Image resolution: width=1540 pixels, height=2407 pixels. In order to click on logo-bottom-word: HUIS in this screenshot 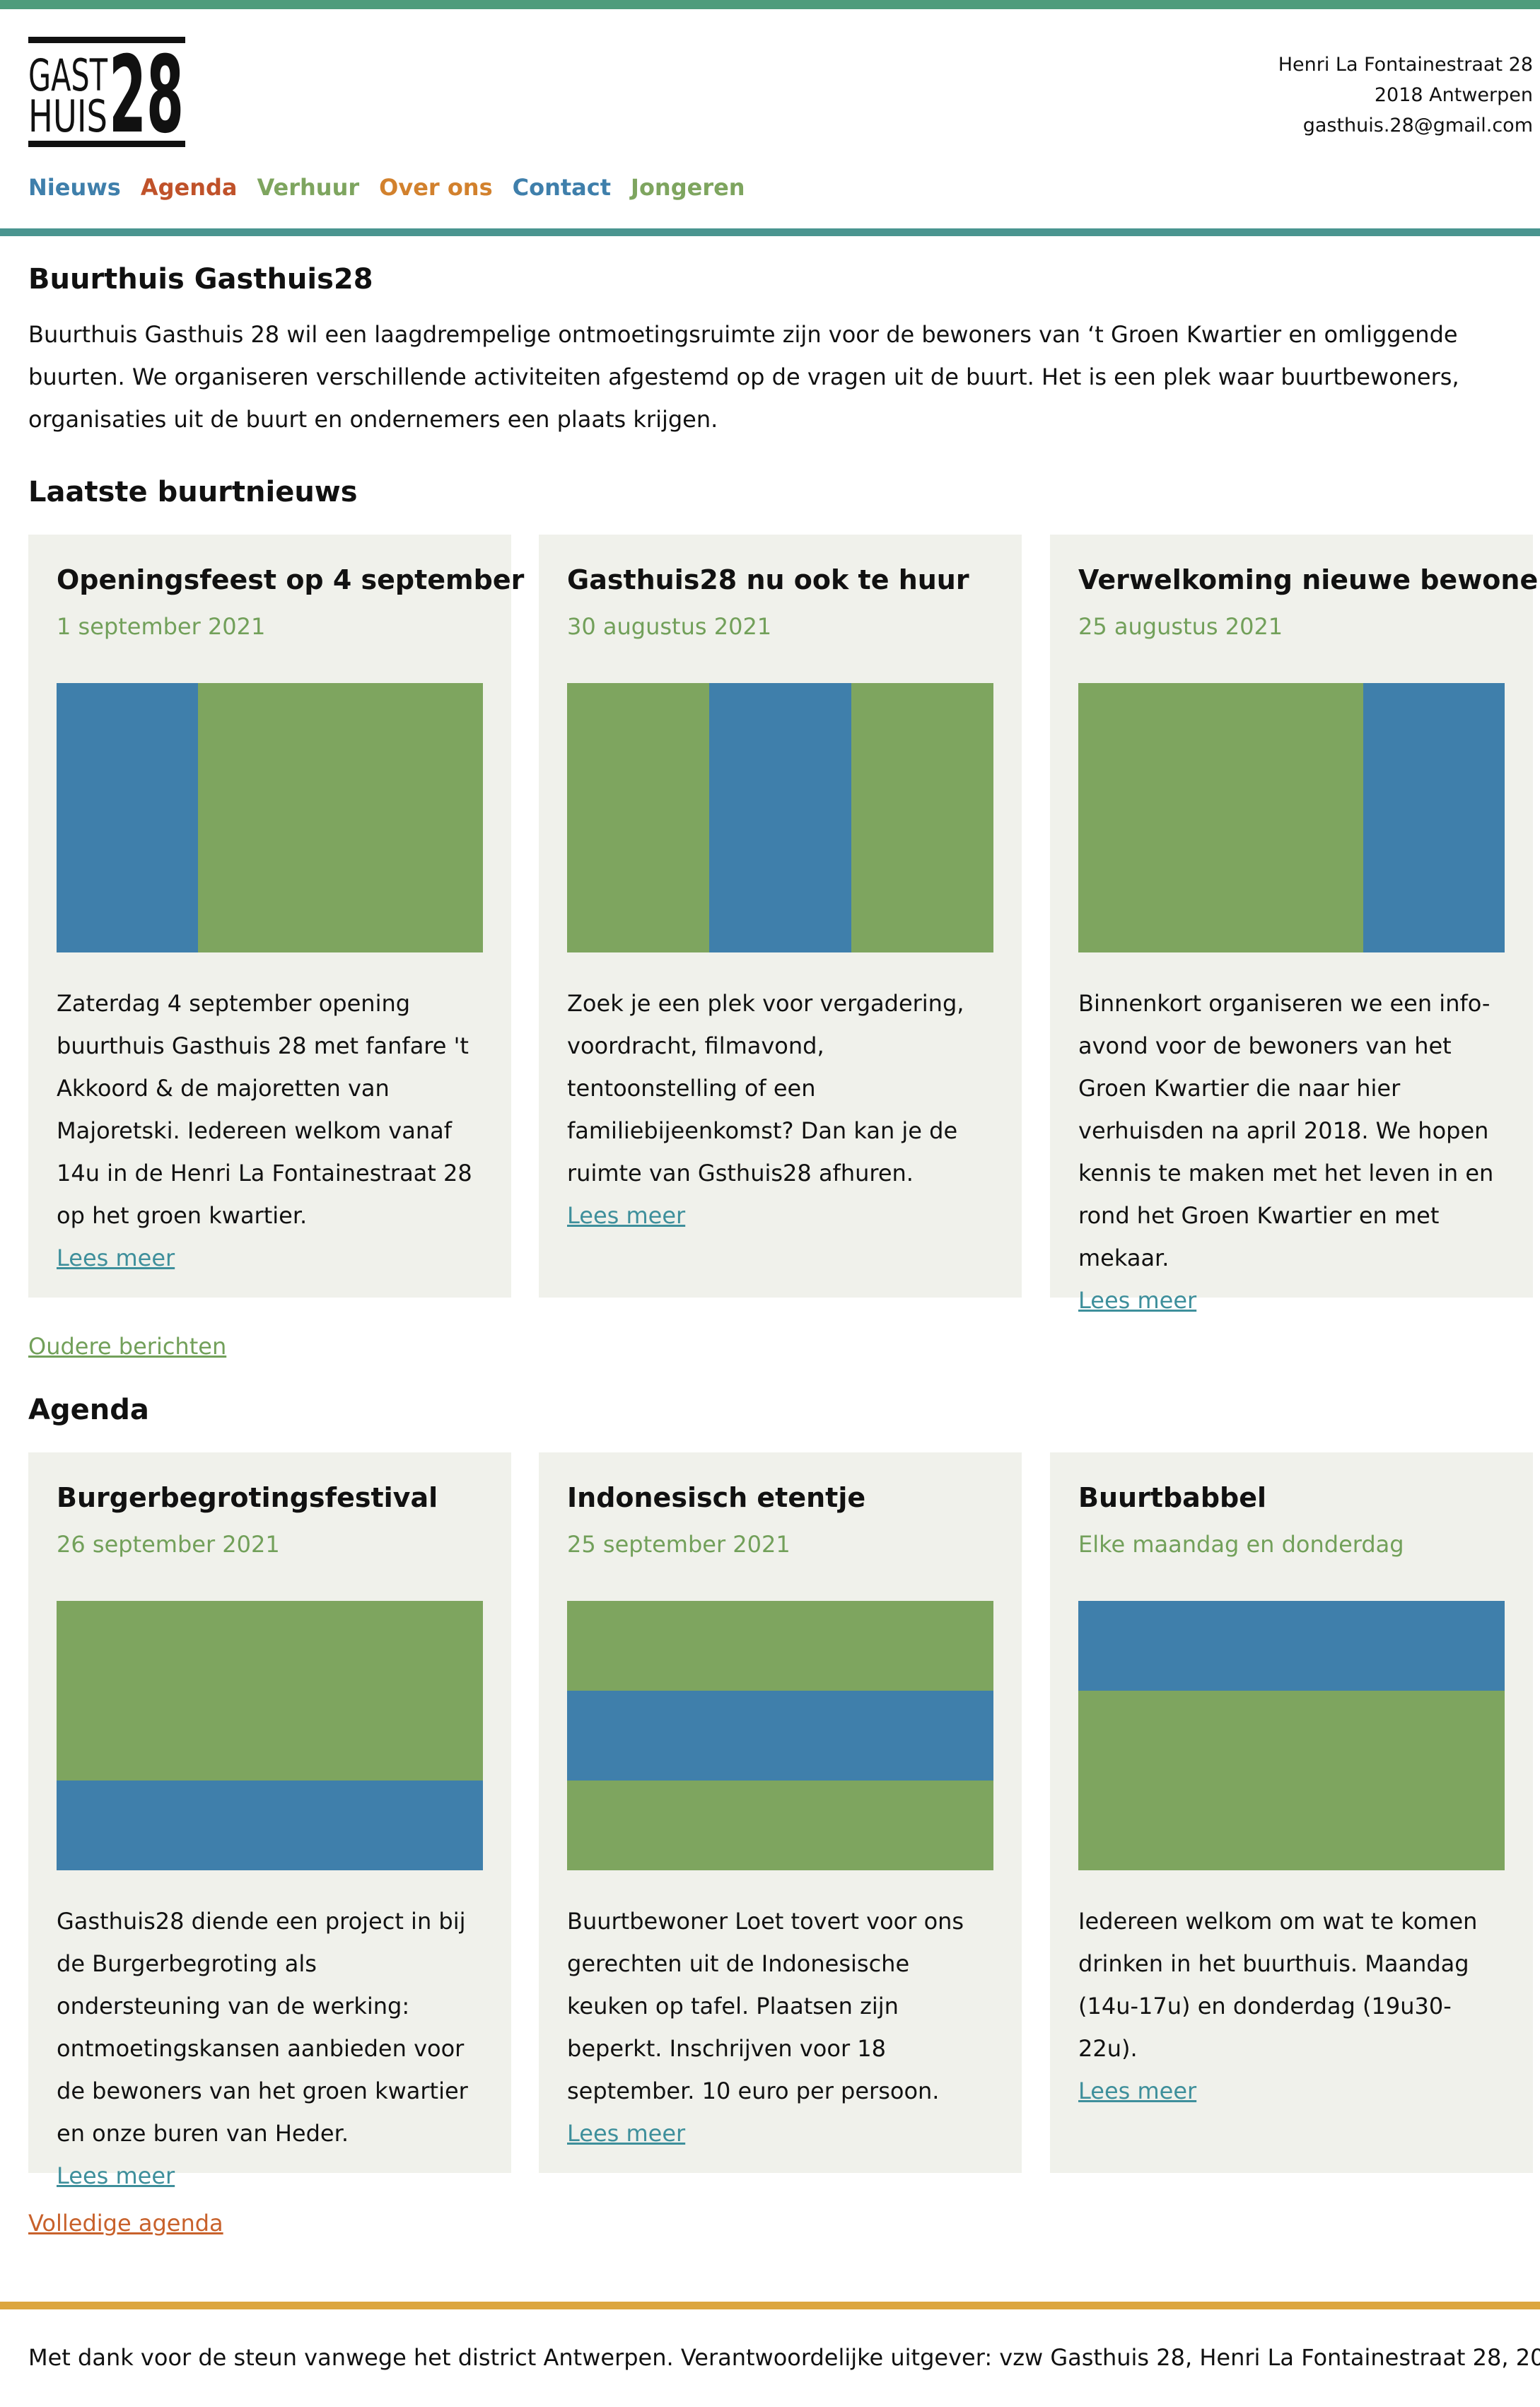, I will do `click(67, 116)`.